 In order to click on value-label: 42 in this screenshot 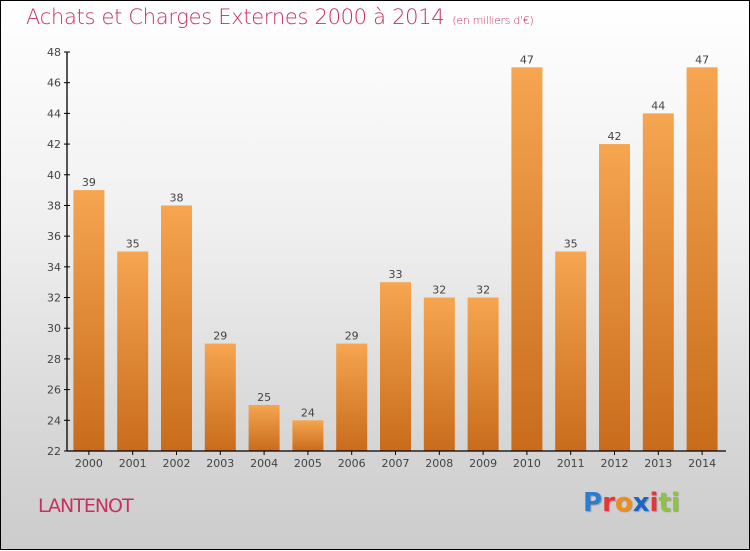, I will do `click(615, 136)`.